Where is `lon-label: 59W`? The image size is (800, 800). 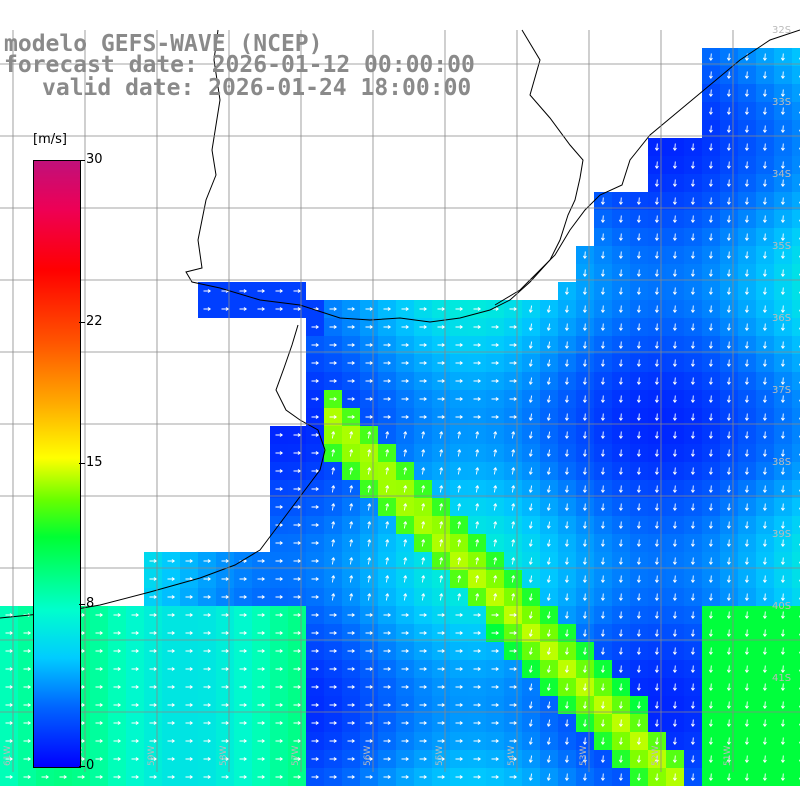
lon-label: 59W is located at coordinates (152, 756).